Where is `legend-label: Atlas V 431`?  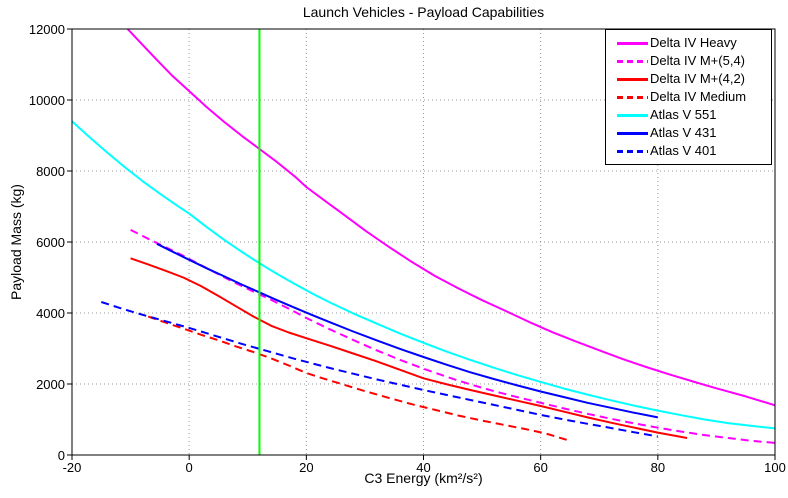
legend-label: Atlas V 431 is located at coordinates (683, 132).